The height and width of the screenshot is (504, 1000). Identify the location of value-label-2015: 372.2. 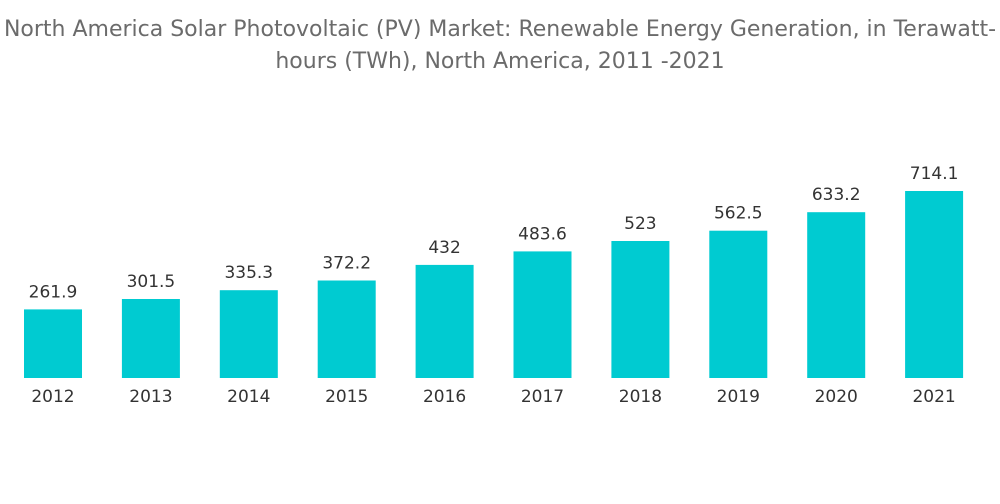
(346, 264).